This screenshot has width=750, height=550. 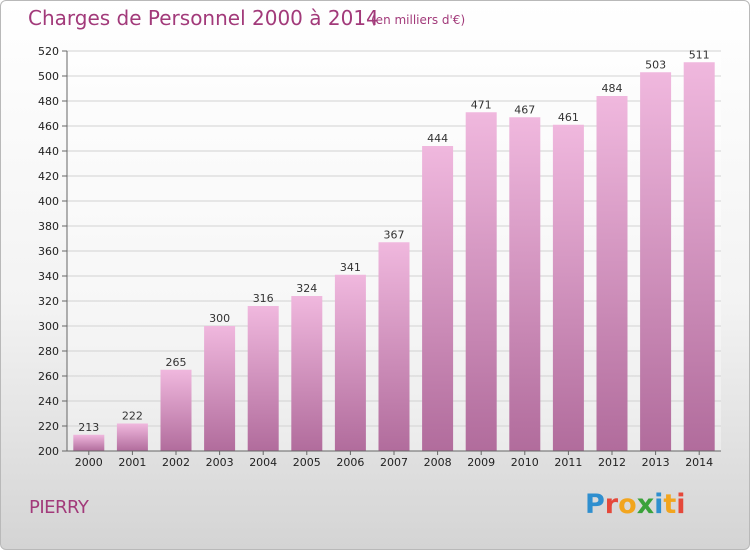 What do you see at coordinates (88, 427) in the screenshot?
I see `data-label-2000: 213` at bounding box center [88, 427].